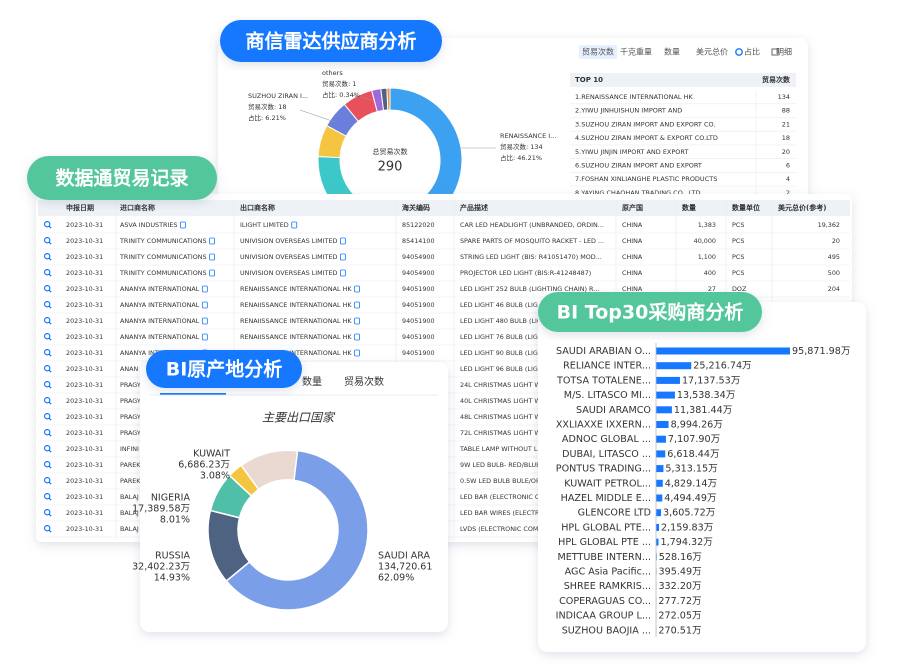  What do you see at coordinates (224, 369) in the screenshot?
I see `badge-title: BI原产地分析` at bounding box center [224, 369].